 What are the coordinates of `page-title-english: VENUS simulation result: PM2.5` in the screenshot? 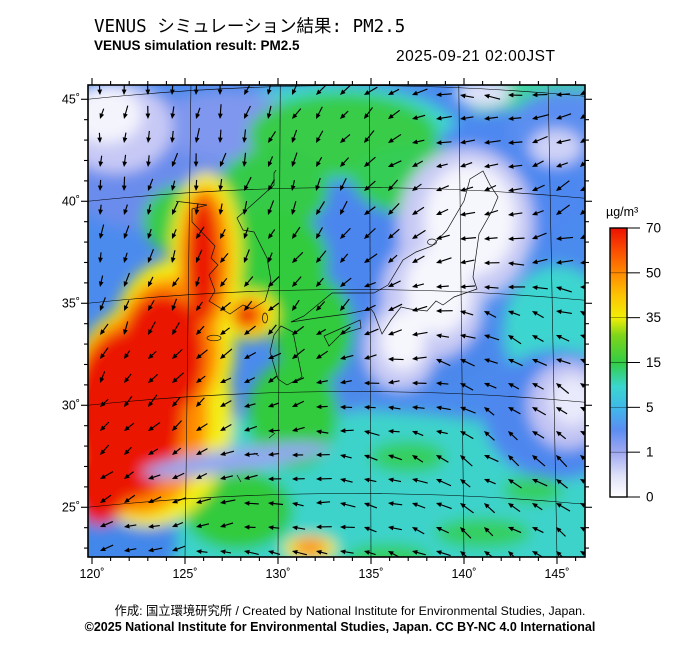 It's located at (197, 45).